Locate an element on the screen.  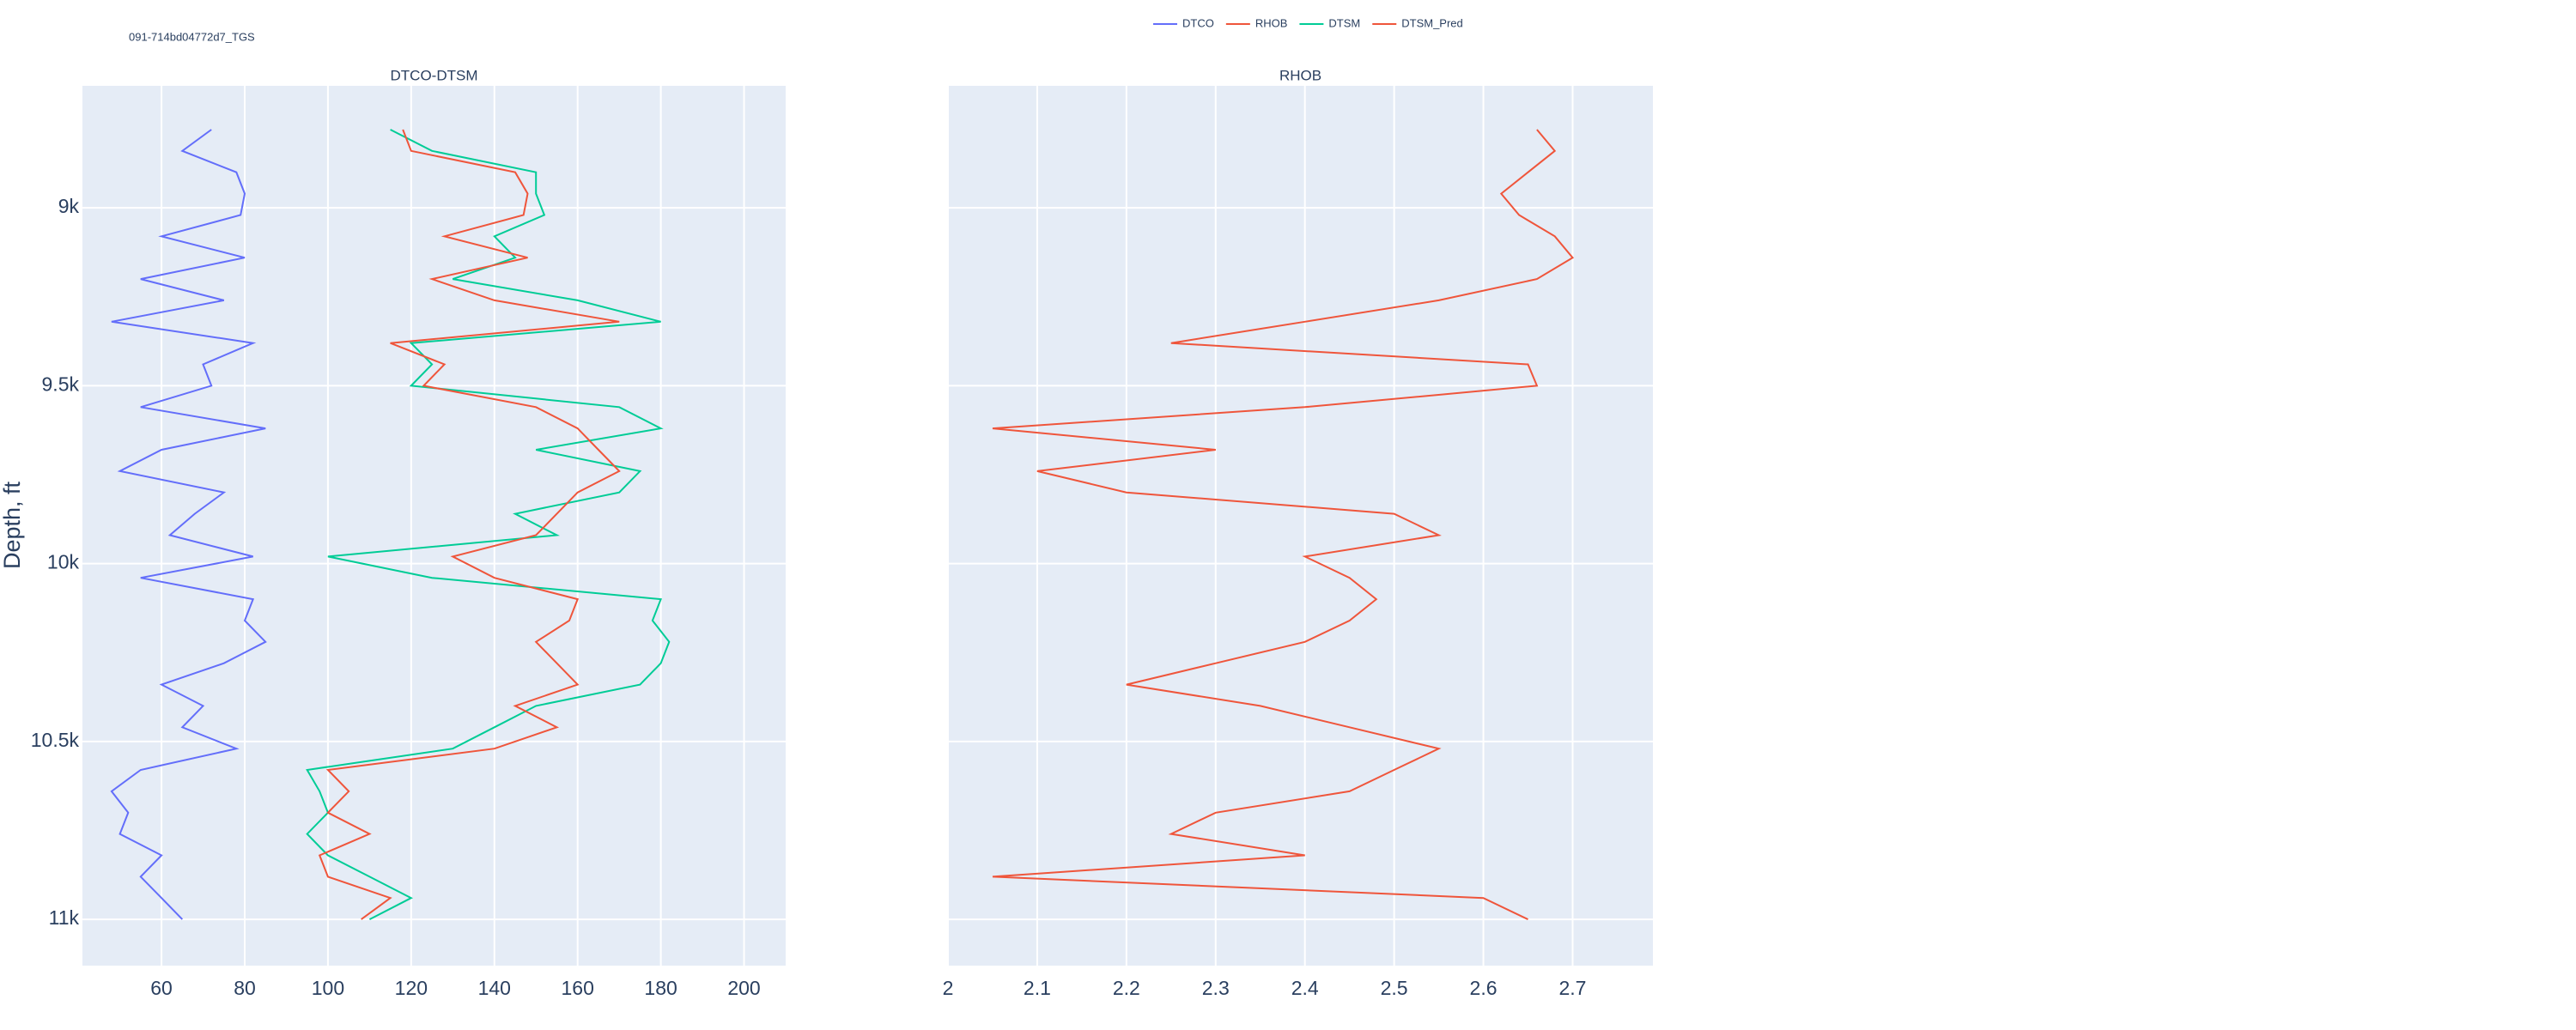
y-axis-label: Depth, ft is located at coordinates (13, 525).